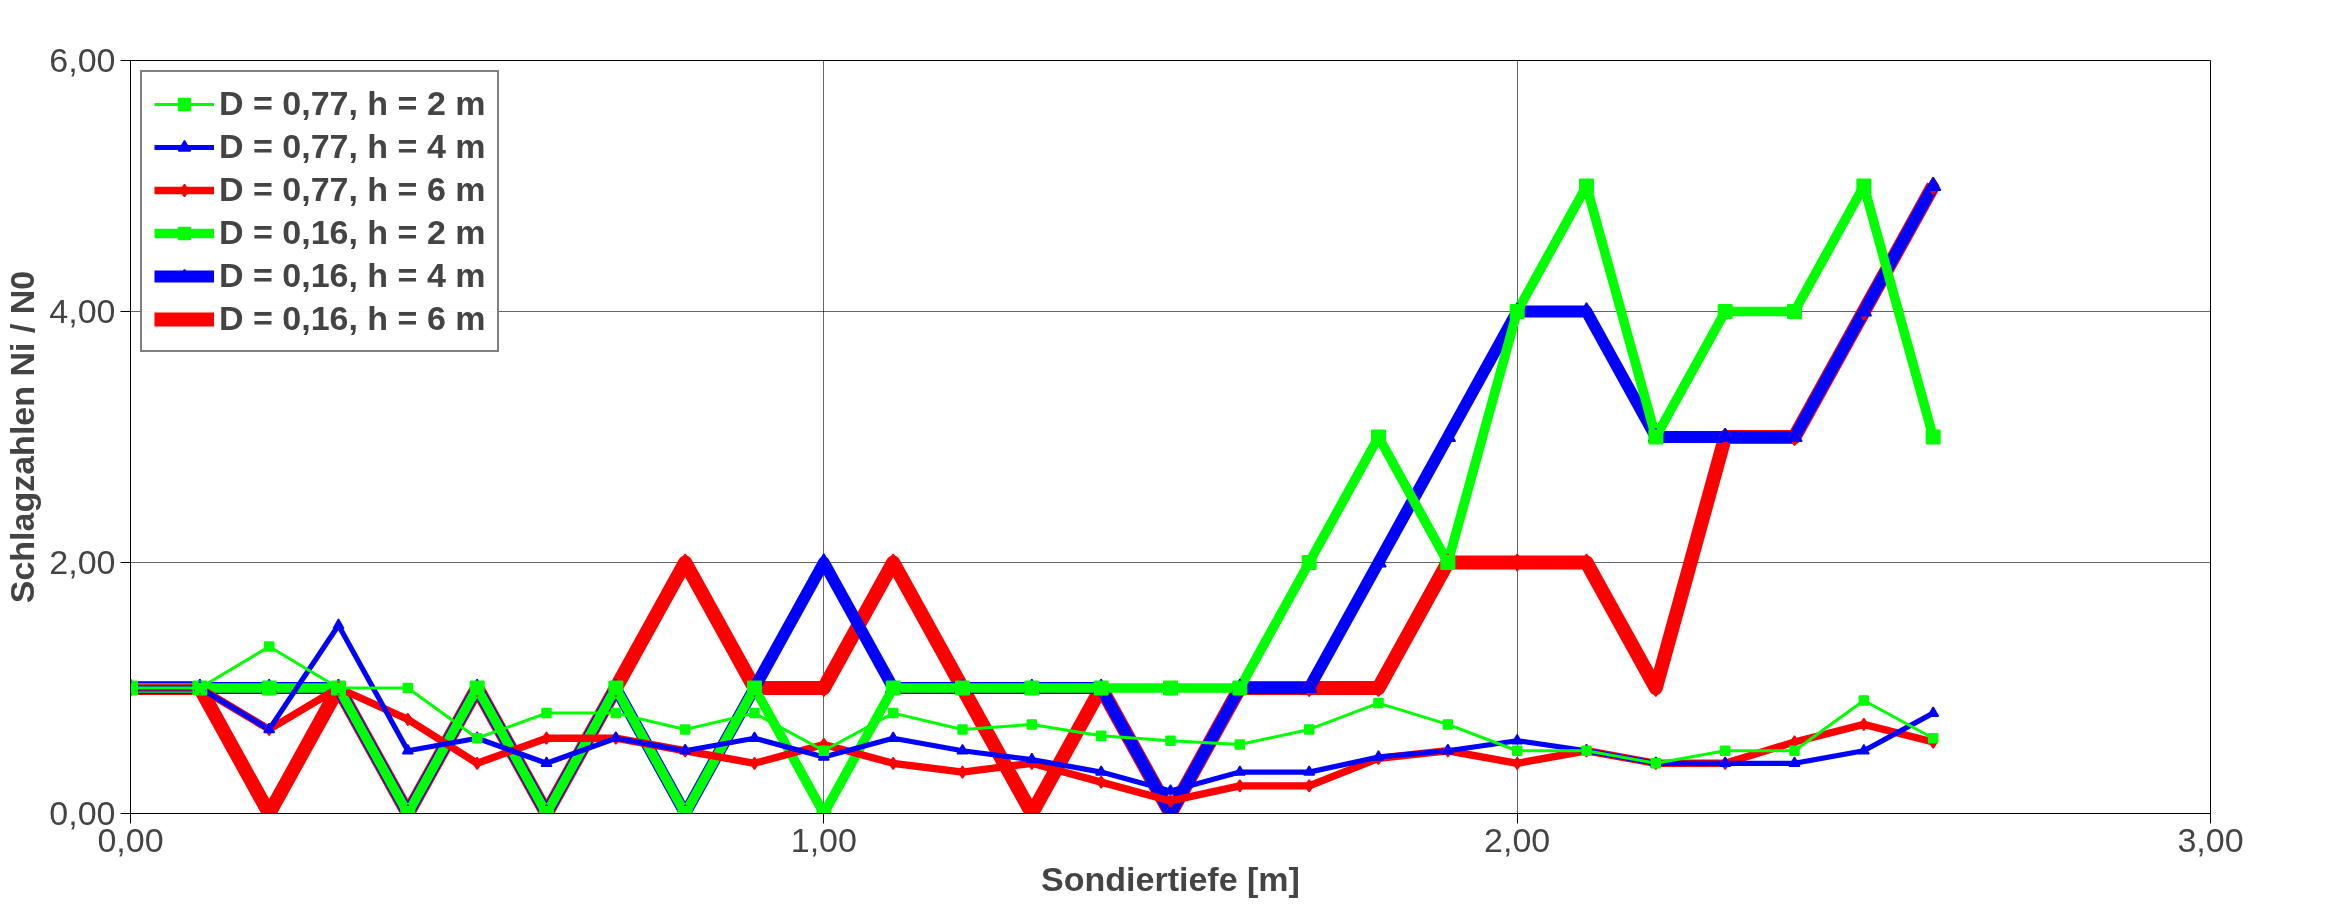 Image resolution: width=2344 pixels, height=910 pixels. I want to click on x-axis-title: Sondiertiefe [m], so click(1170, 878).